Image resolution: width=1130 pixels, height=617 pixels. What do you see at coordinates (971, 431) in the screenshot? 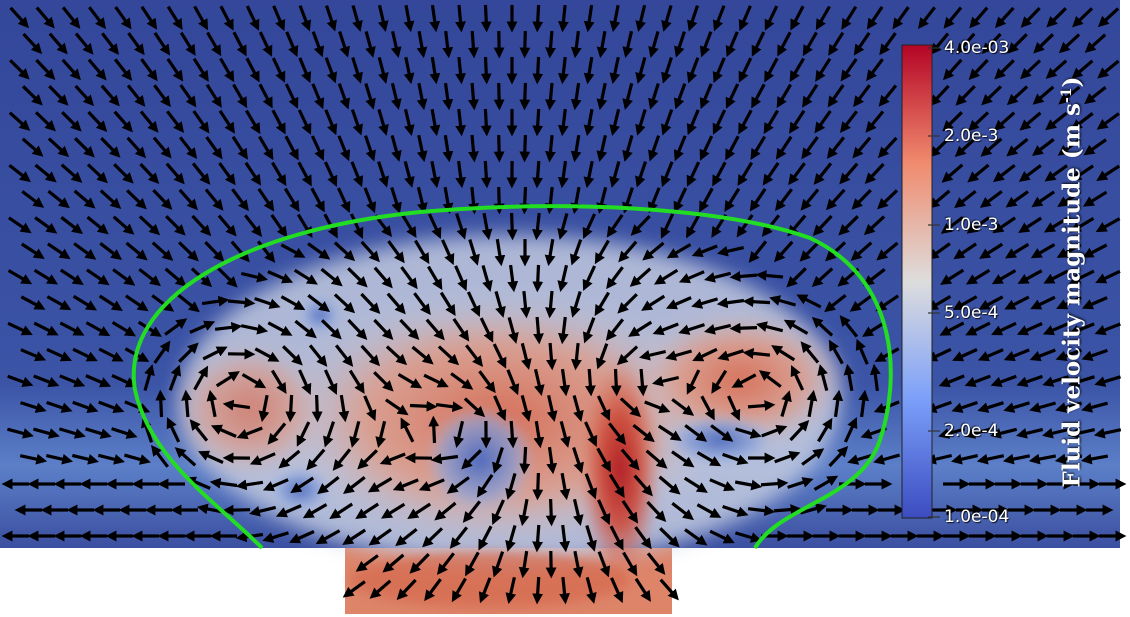
I see `colorbar-tick-label: 2.0e-4` at bounding box center [971, 431].